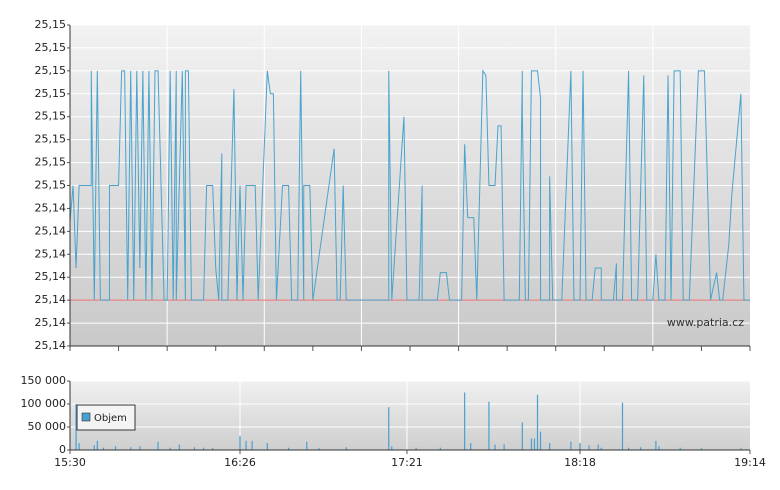 Image resolution: width=780 pixels, height=490 pixels. I want to click on x-tick-label: 18:18, so click(580, 462).